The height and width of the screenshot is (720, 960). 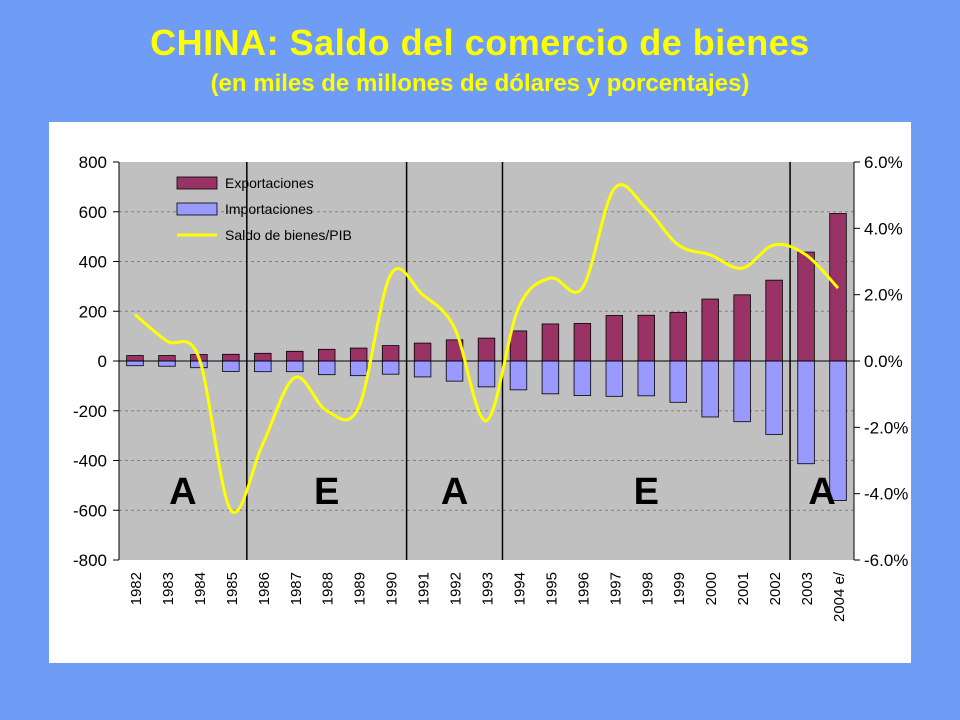 What do you see at coordinates (839, 596) in the screenshot?
I see `x-tick-label: 2004 e/` at bounding box center [839, 596].